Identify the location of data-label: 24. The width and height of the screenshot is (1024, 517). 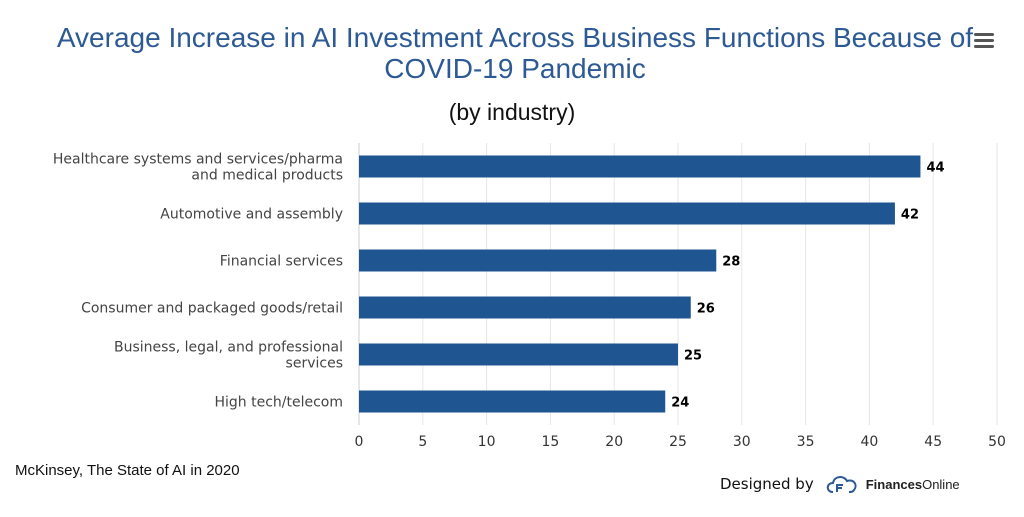
(680, 403).